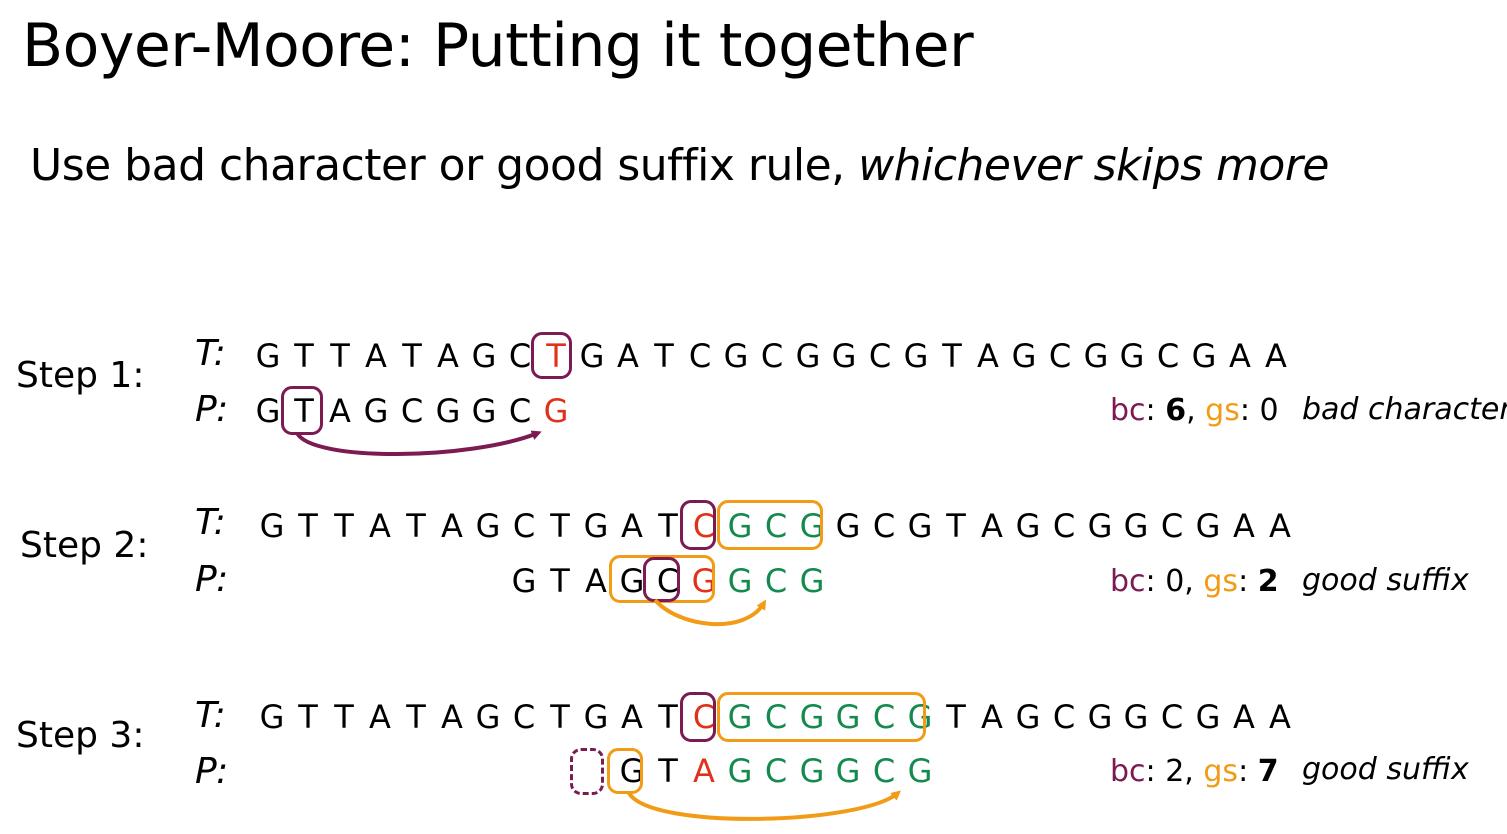 This screenshot has height=834, width=1507. What do you see at coordinates (1222, 410) in the screenshot?
I see `gs-label: gs` at bounding box center [1222, 410].